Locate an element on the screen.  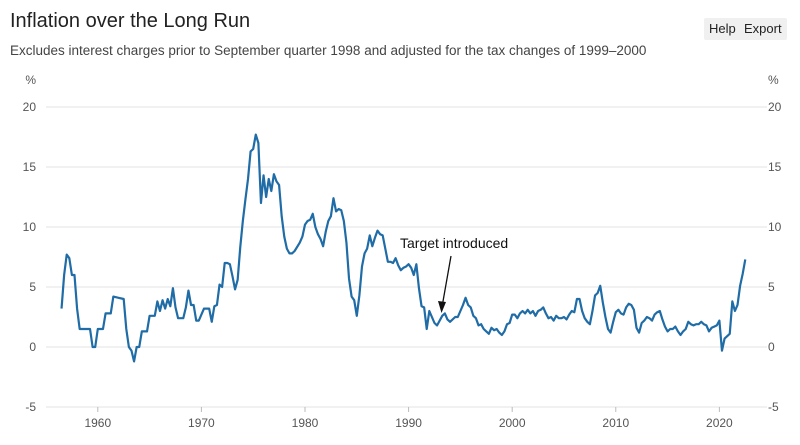
help-button: Help is located at coordinates (722, 29).